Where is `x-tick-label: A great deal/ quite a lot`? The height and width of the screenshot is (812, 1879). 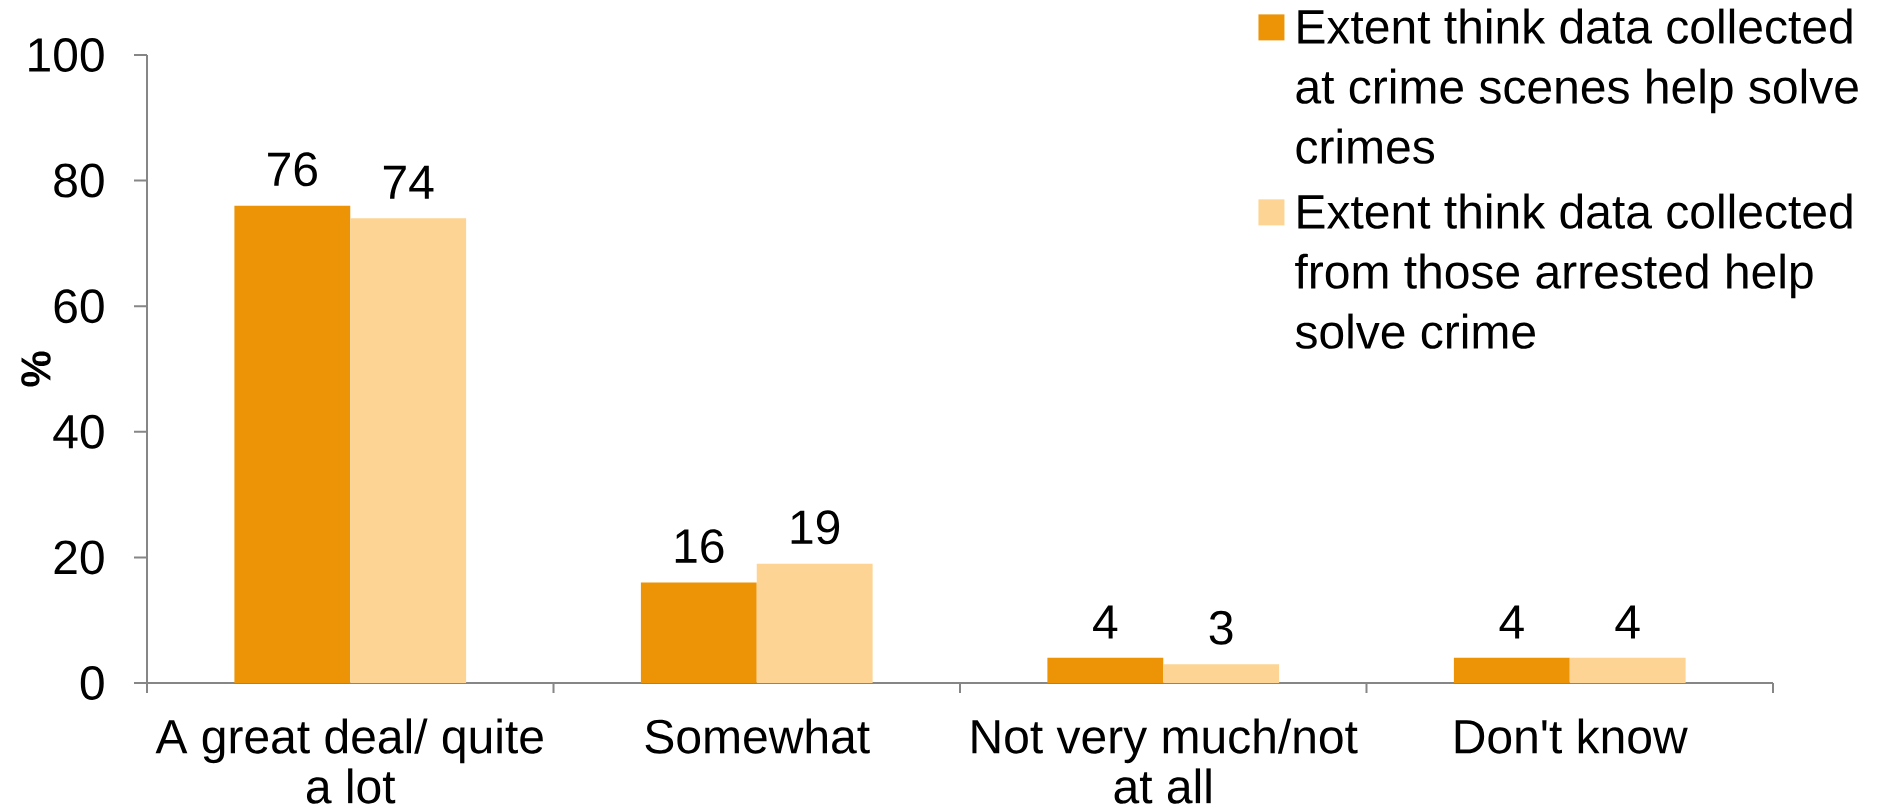
x-tick-label: A great deal/ quite a lot is located at coordinates (349, 761).